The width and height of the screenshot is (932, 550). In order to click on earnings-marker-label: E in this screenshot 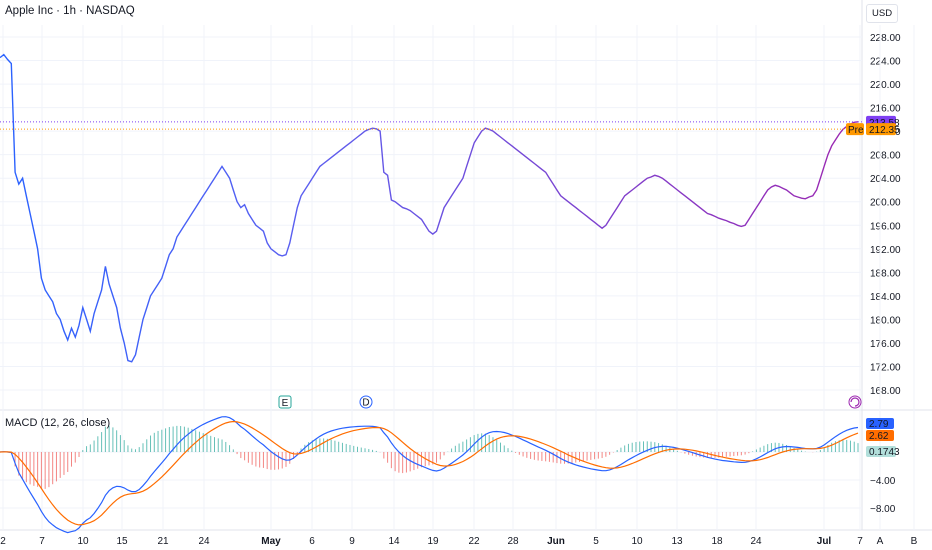, I will do `click(285, 403)`.